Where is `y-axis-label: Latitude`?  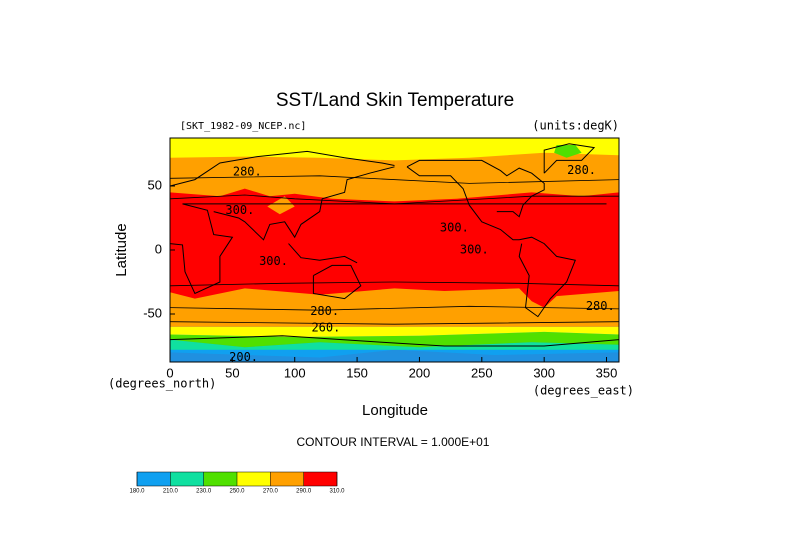 y-axis-label: Latitude is located at coordinates (121, 249).